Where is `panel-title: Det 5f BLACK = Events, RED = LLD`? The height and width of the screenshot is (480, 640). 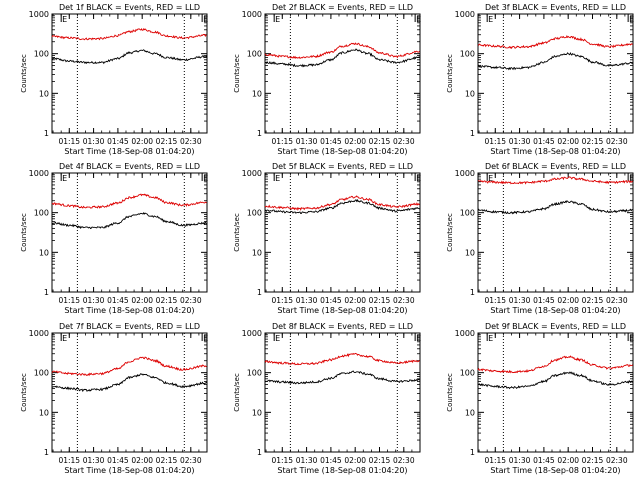
panel-title: Det 5f BLACK = Events, RED = LLD is located at coordinates (342, 166).